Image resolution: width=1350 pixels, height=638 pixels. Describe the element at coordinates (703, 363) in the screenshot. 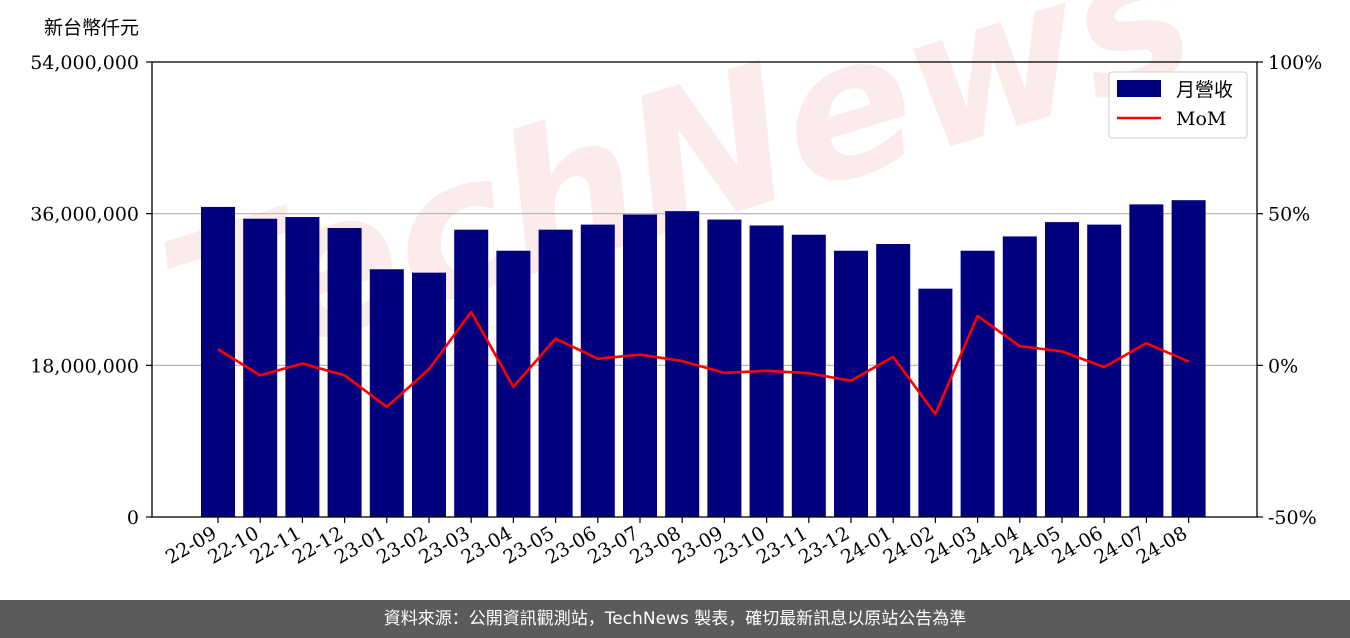

I see `mom-line` at that location.